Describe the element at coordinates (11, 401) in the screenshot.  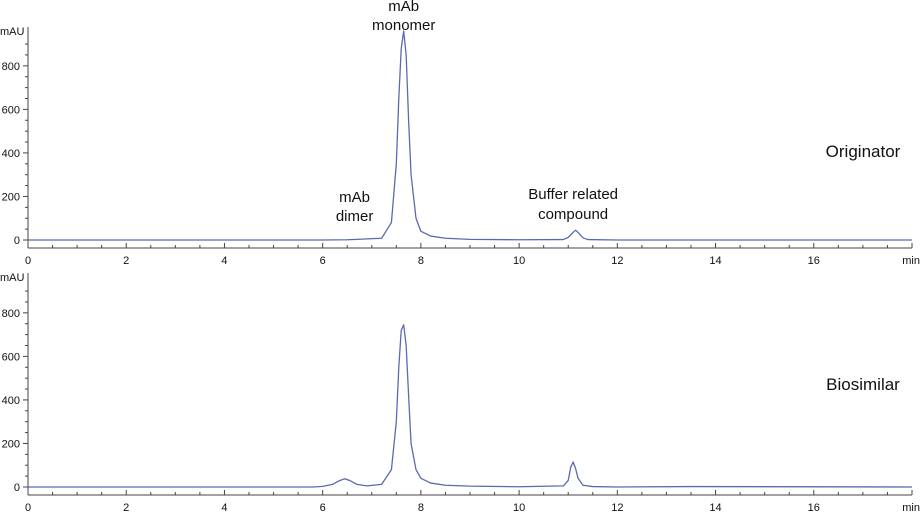
I see `panel-2-y-tick-label: 400` at that location.